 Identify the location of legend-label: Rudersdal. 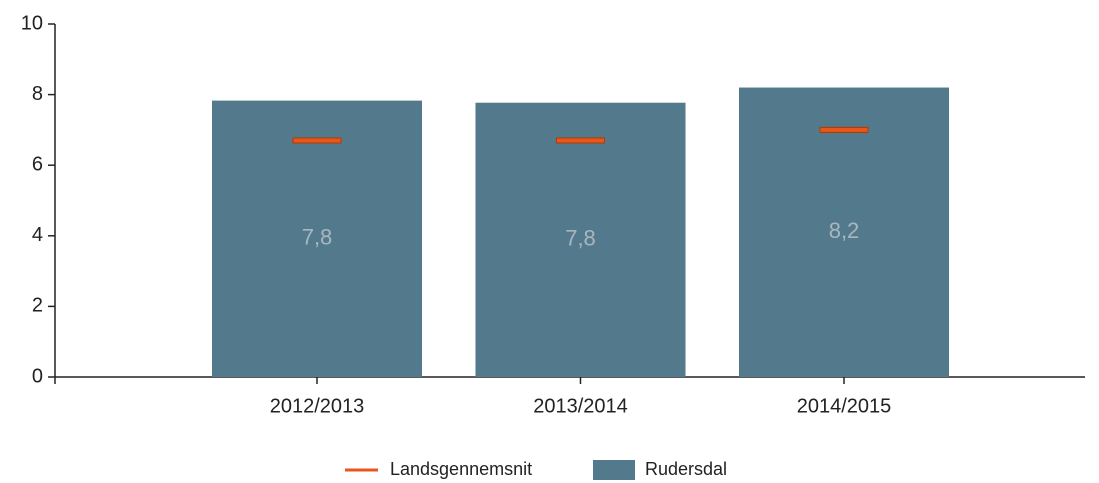
(686, 469).